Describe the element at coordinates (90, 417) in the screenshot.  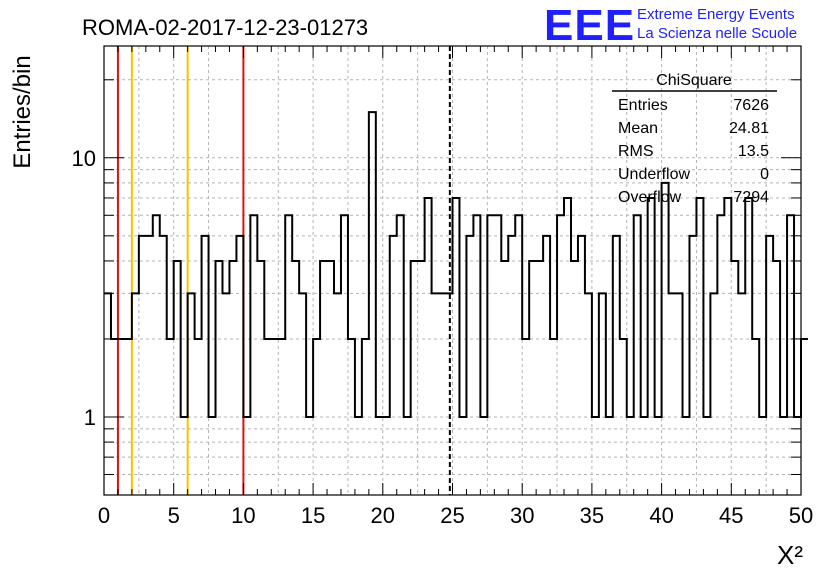
I see `y-tick-label: 1` at that location.